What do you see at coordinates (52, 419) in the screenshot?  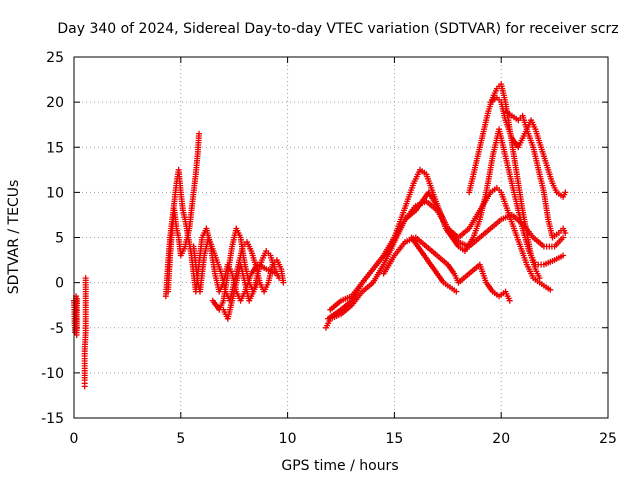 I see `y-tick-label: -15` at bounding box center [52, 419].